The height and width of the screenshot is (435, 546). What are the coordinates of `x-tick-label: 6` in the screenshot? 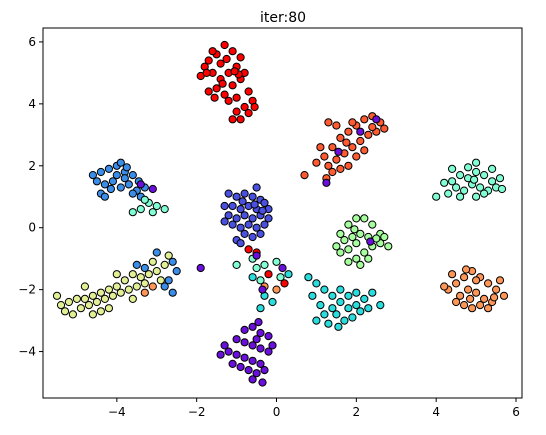 It's located at (516, 412).